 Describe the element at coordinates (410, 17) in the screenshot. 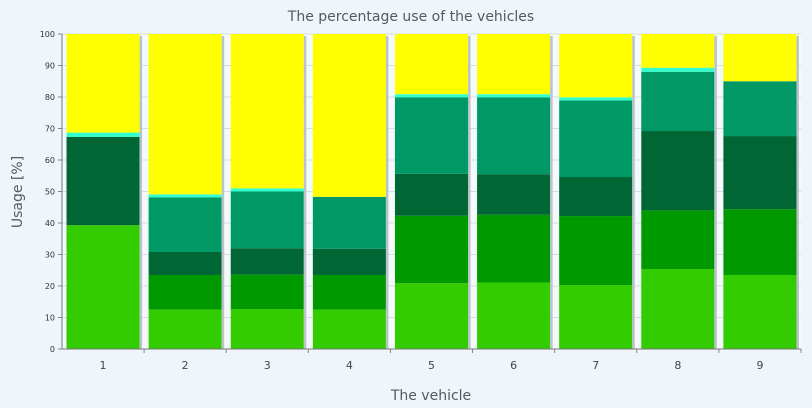

I see `chart-title: The percentage use of the vehicles` at that location.